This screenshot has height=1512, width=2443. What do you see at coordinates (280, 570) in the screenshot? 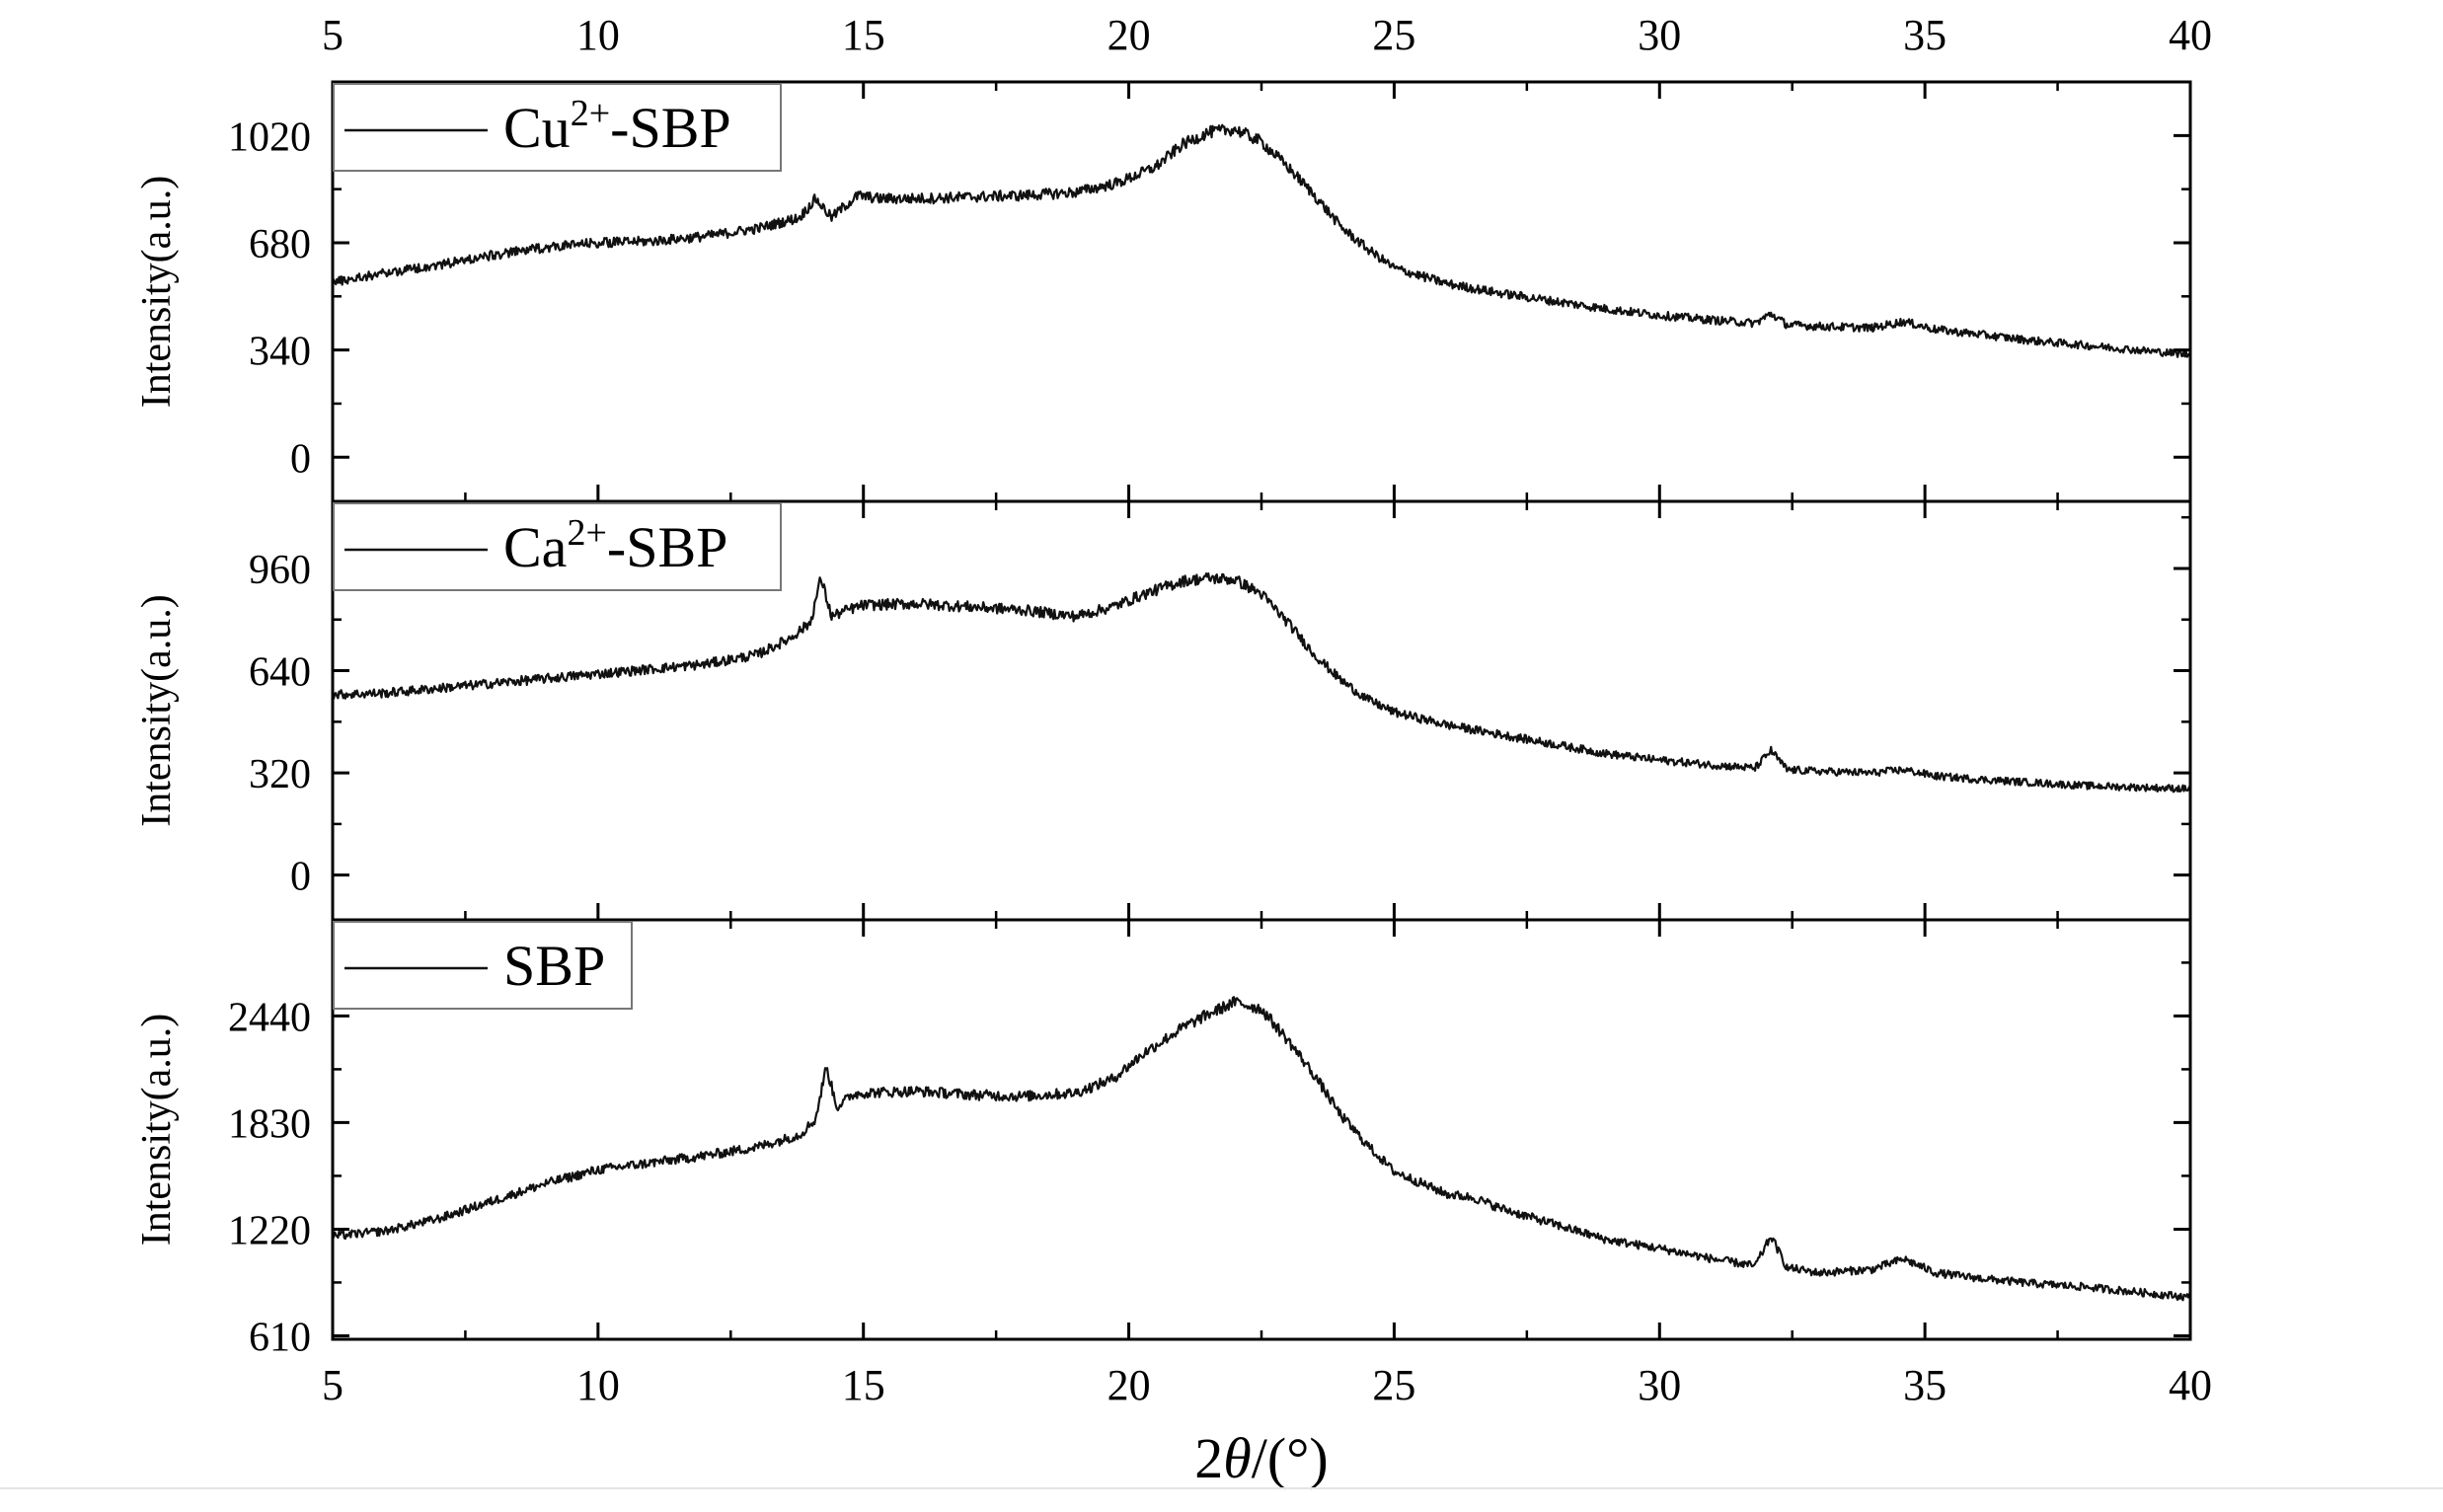
I see `y-tick-label: 960` at bounding box center [280, 570].